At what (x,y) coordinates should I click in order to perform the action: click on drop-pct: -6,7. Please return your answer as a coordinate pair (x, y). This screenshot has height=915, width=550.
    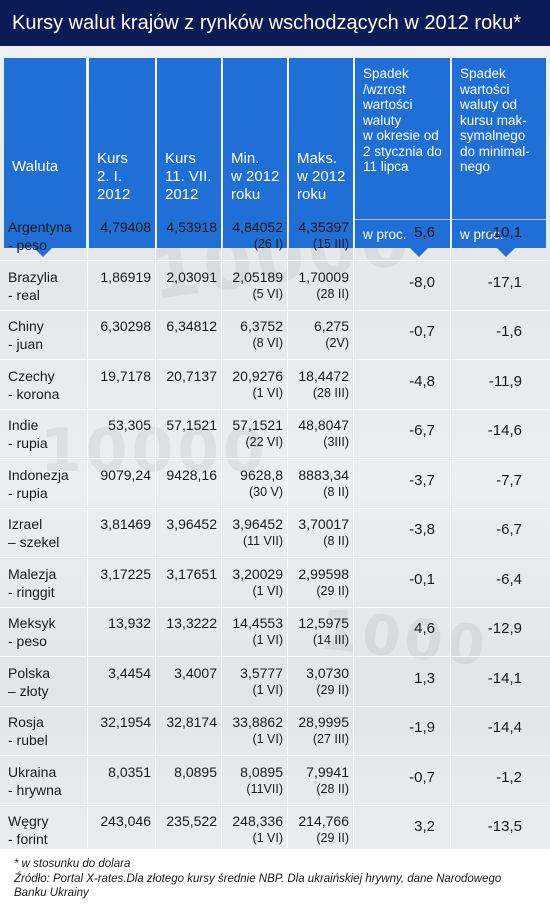
    Looking at the image, I should click on (509, 529).